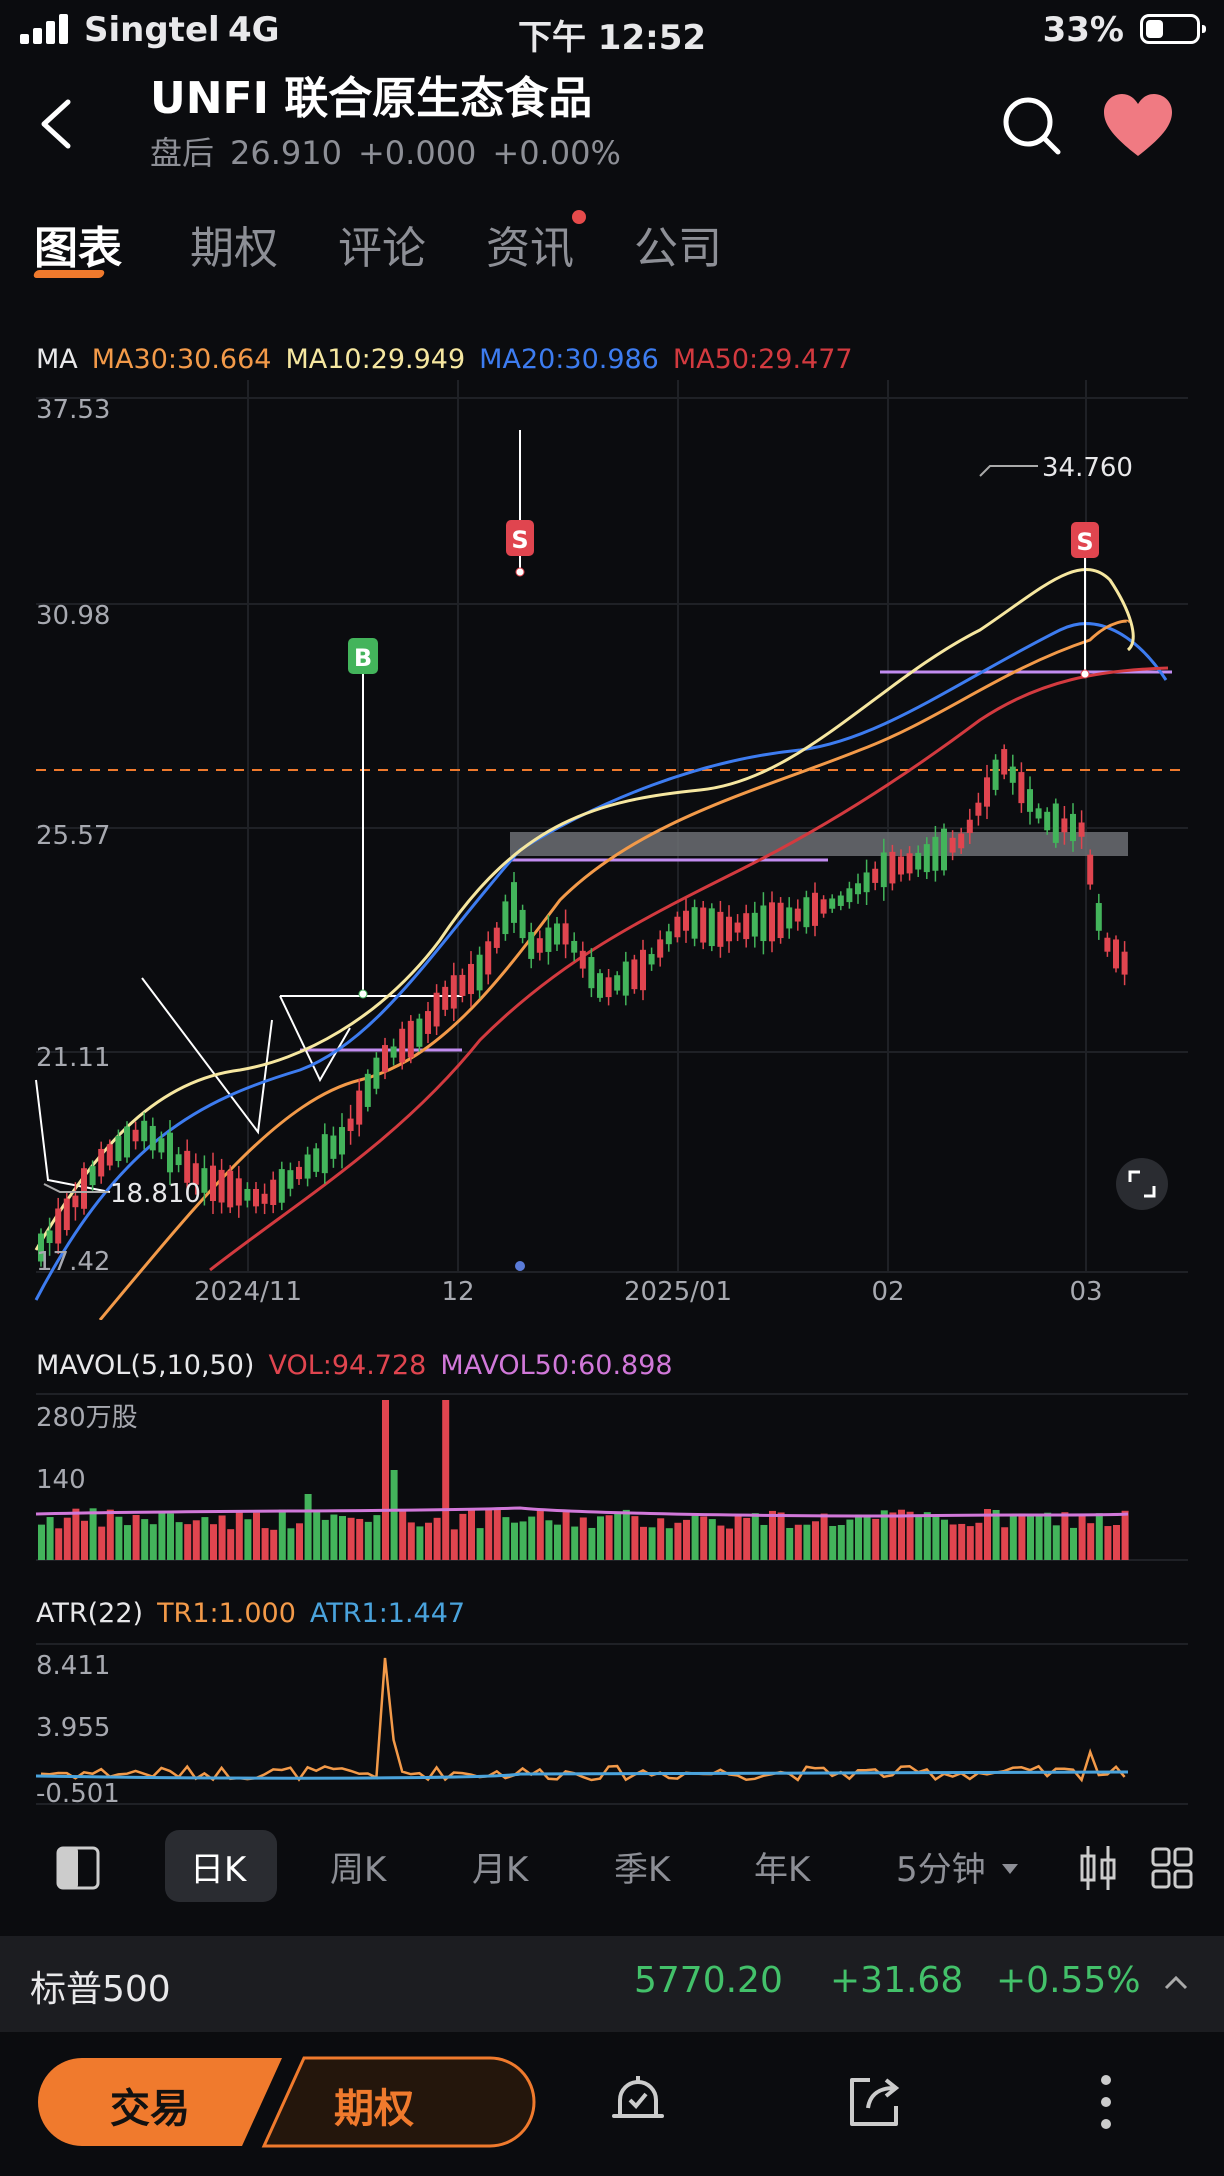 This screenshot has height=2176, width=1224. What do you see at coordinates (1010, 1869) in the screenshot?
I see `chevron-down-icon` at bounding box center [1010, 1869].